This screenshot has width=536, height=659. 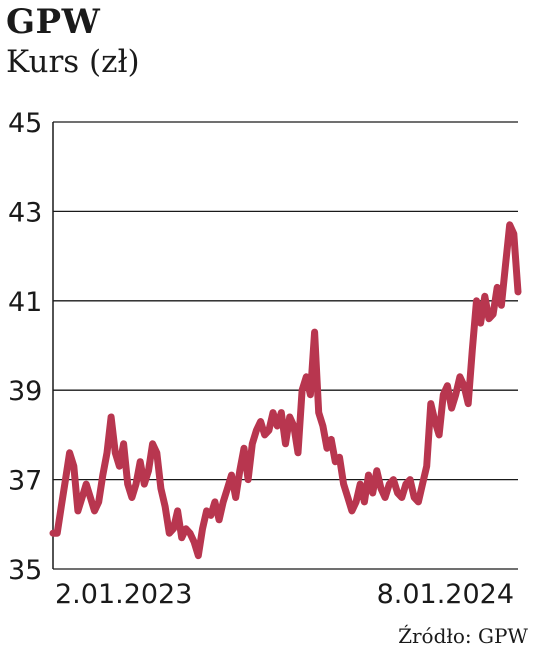 I want to click on y-tick-label: 35, so click(x=25, y=570).